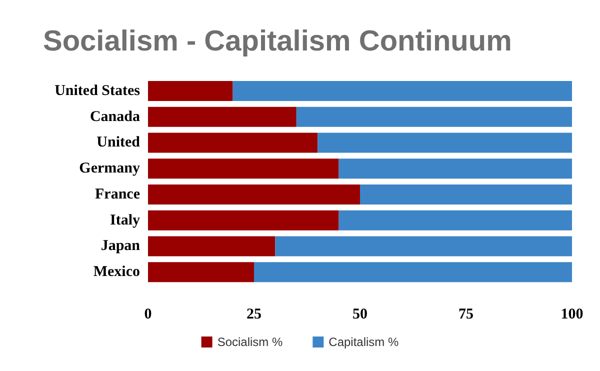 The image size is (600, 371). Describe the element at coordinates (148, 314) in the screenshot. I see `x-tick-label: 0` at that location.